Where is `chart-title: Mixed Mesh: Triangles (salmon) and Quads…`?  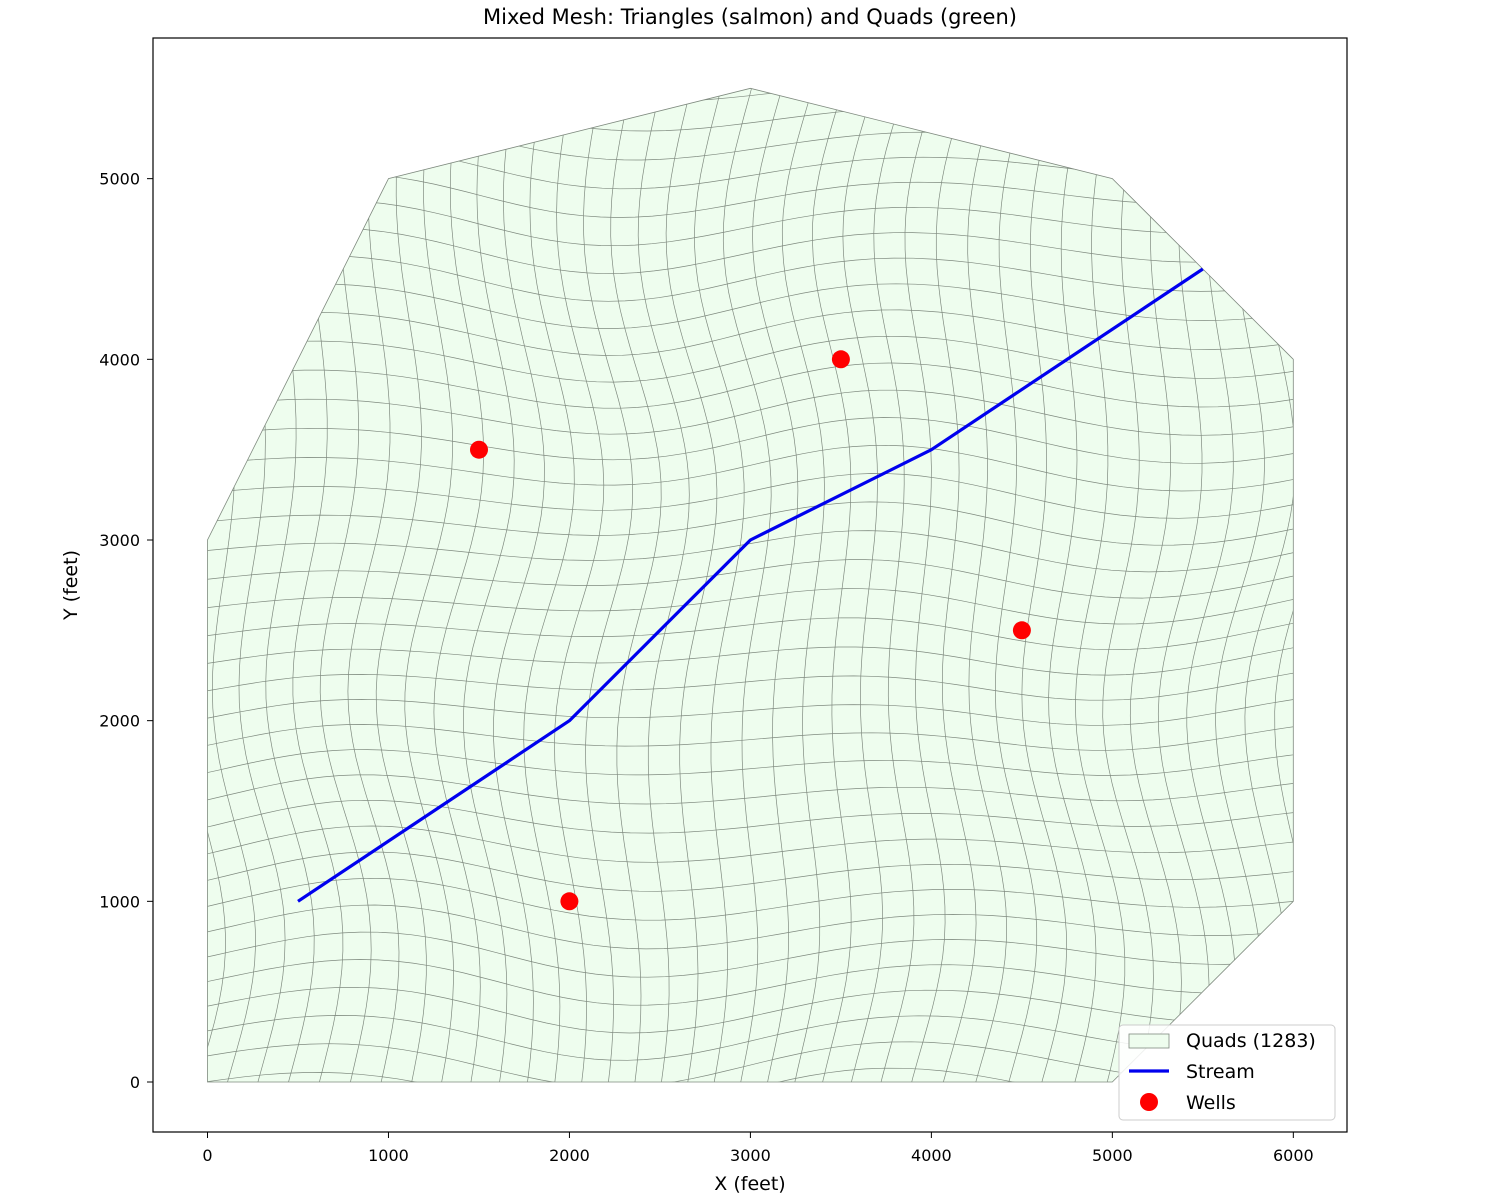
chart-title: Mixed Mesh: Triangles (salmon) and Quads… is located at coordinates (750, 17).